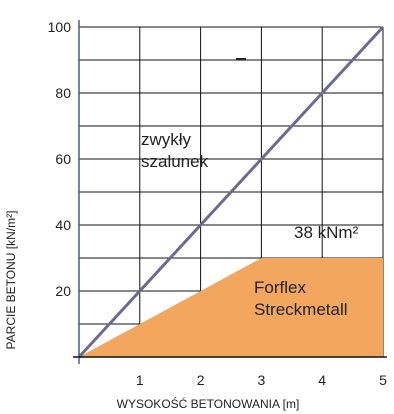 Image resolution: width=394 pixels, height=414 pixels. I want to click on annotation-forflex-line-2: Streckmetall, so click(301, 309).